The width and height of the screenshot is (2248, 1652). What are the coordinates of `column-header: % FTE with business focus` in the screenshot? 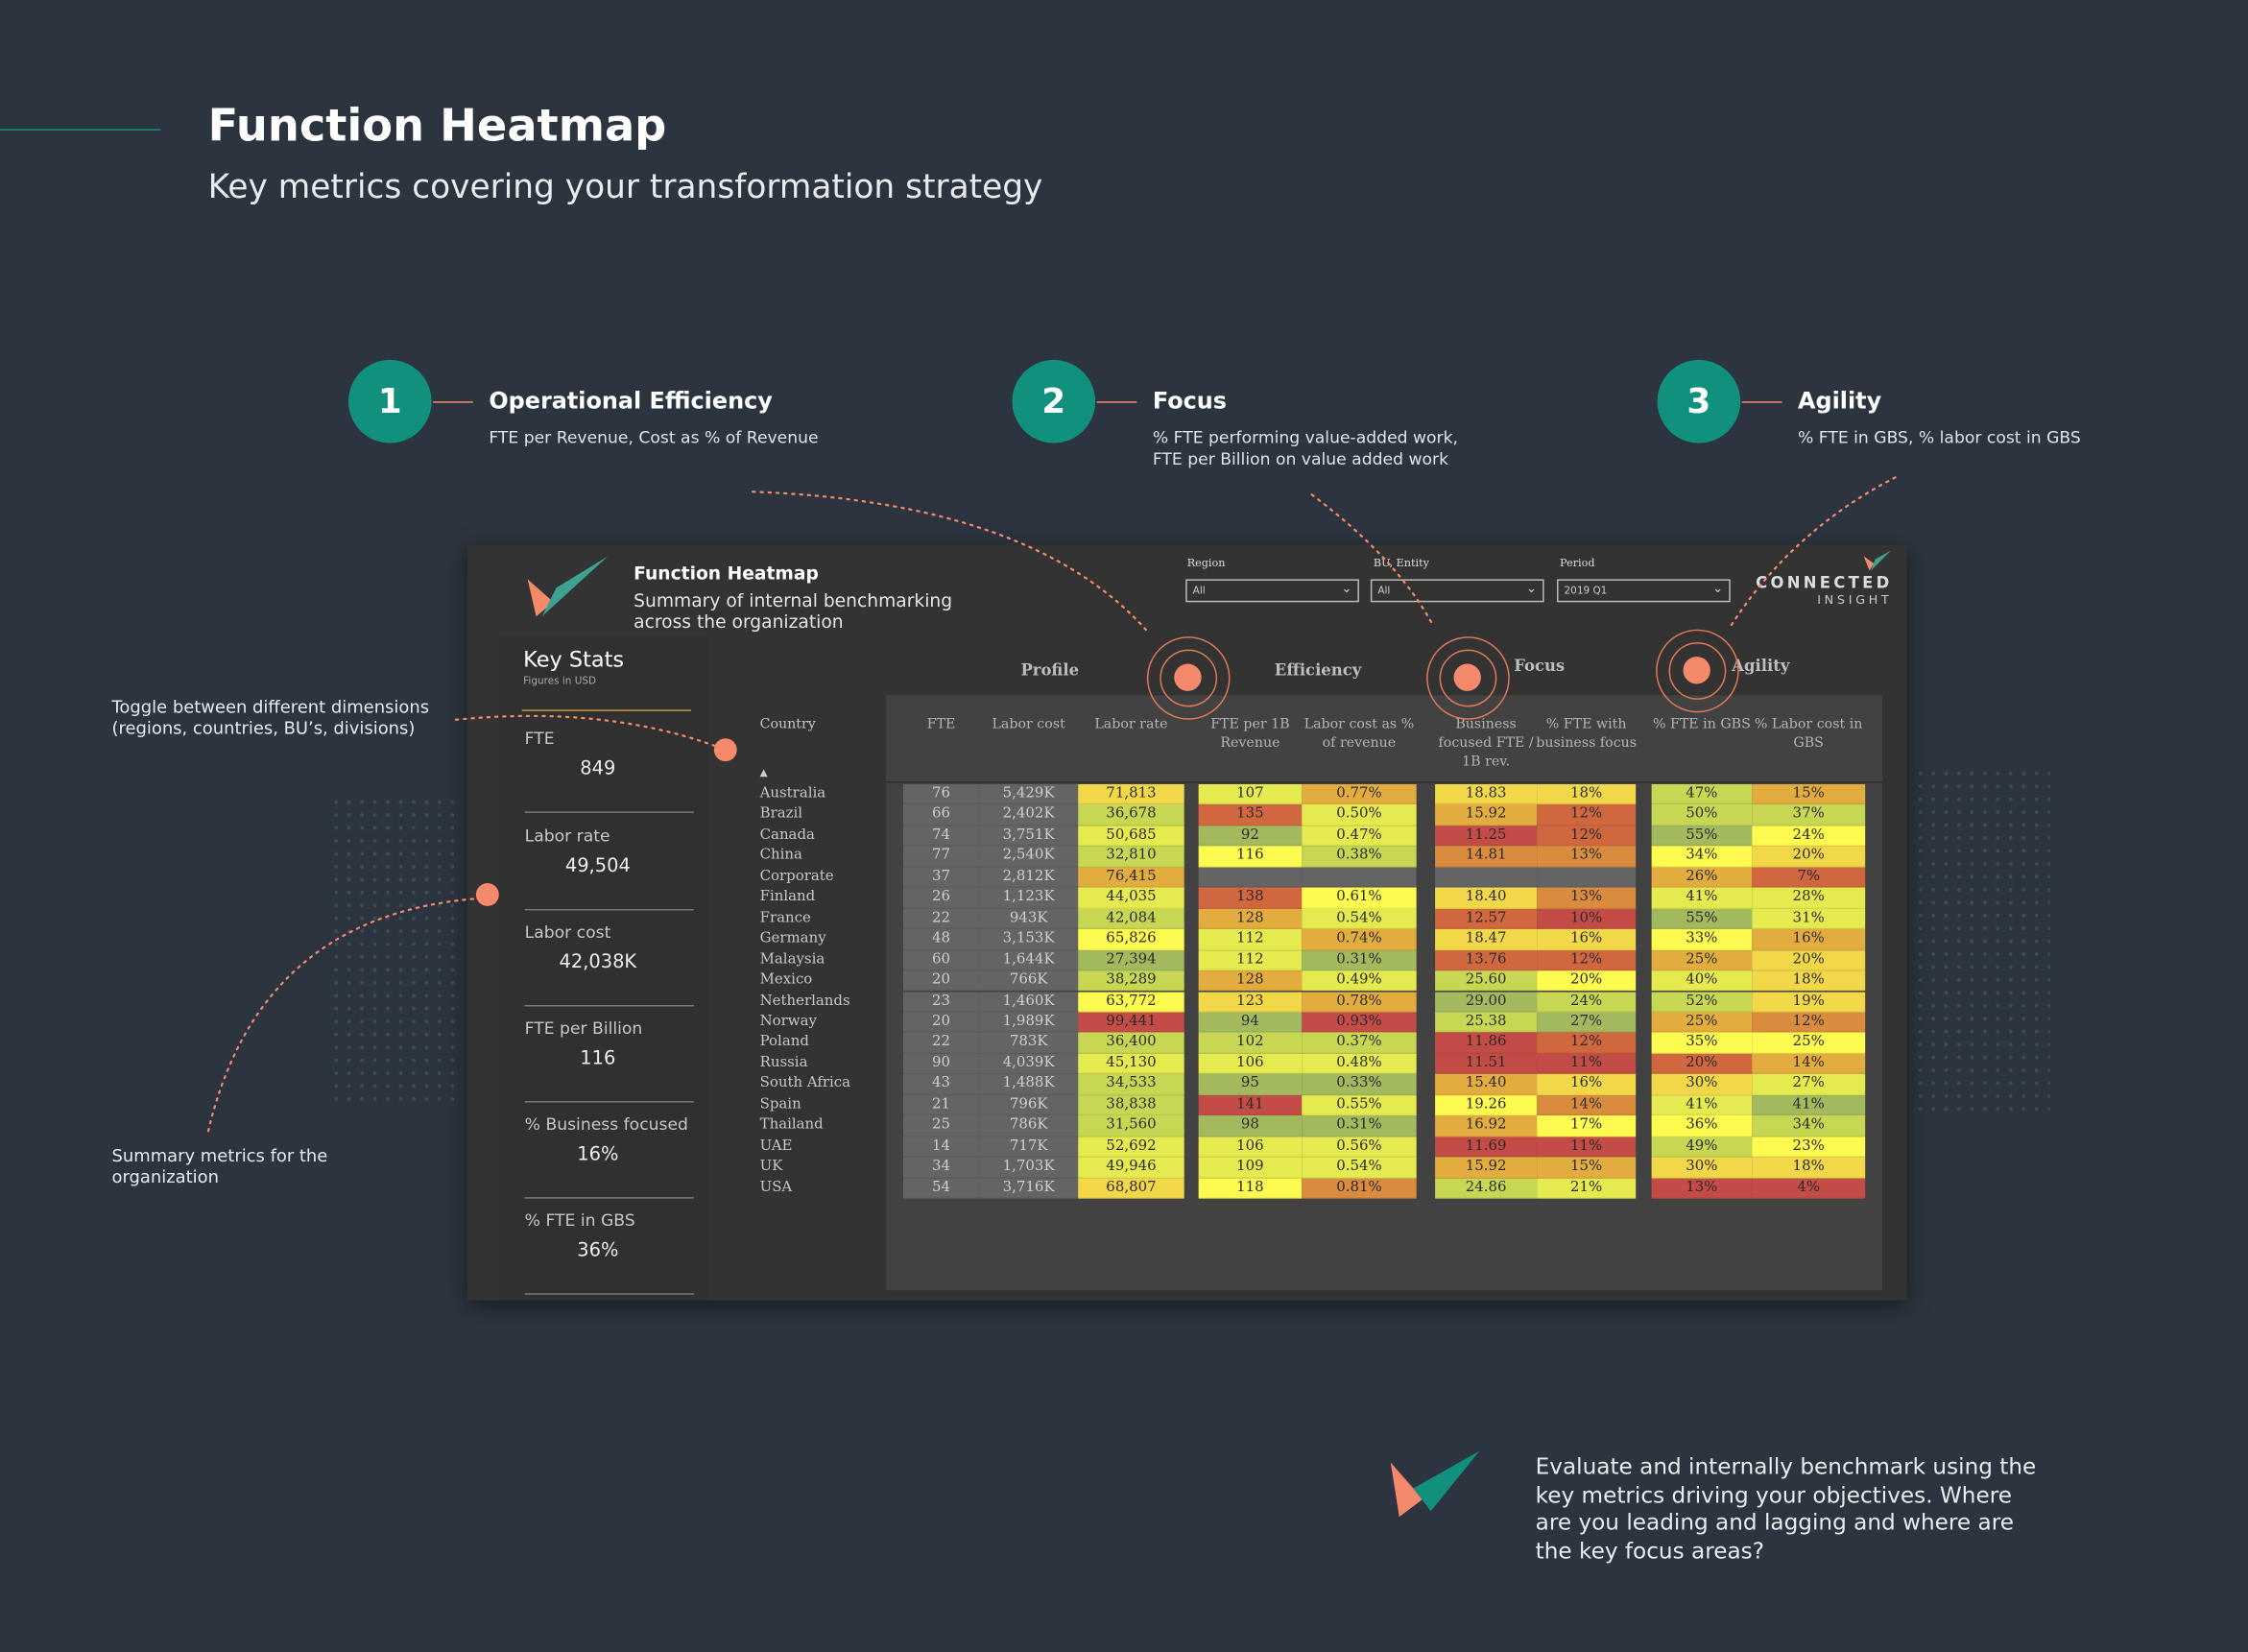 It's located at (1587, 734).